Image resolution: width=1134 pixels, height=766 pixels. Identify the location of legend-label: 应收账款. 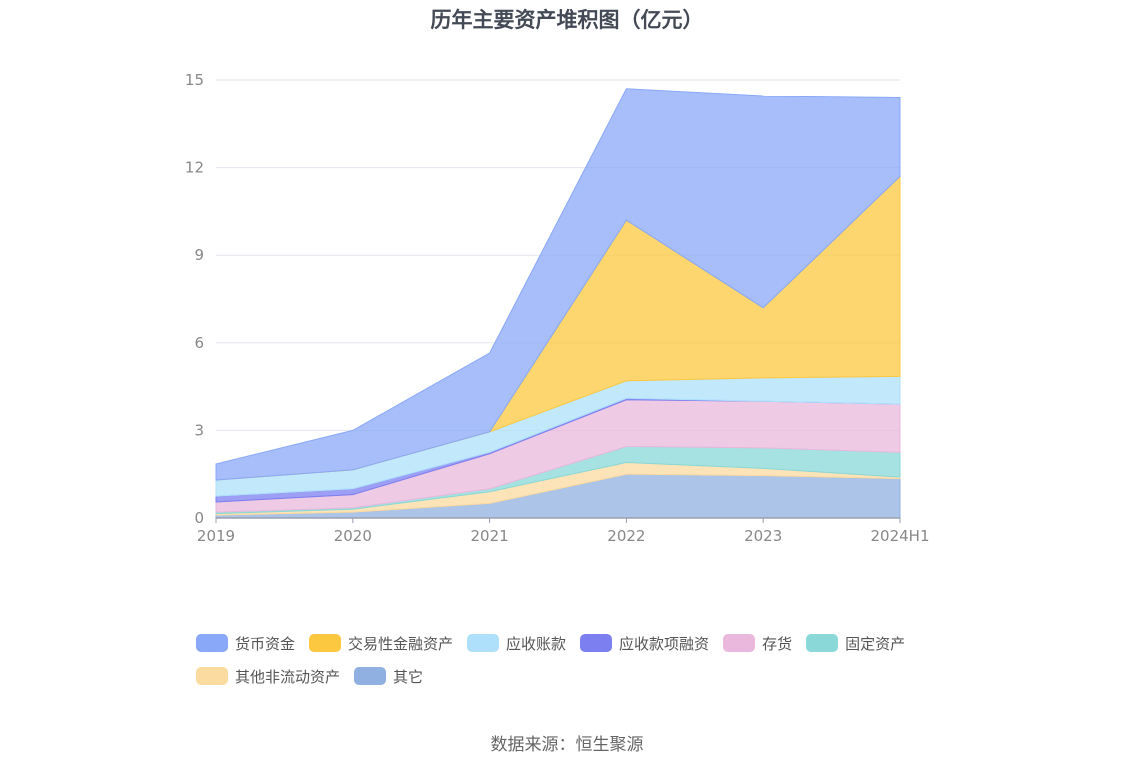
(536, 643).